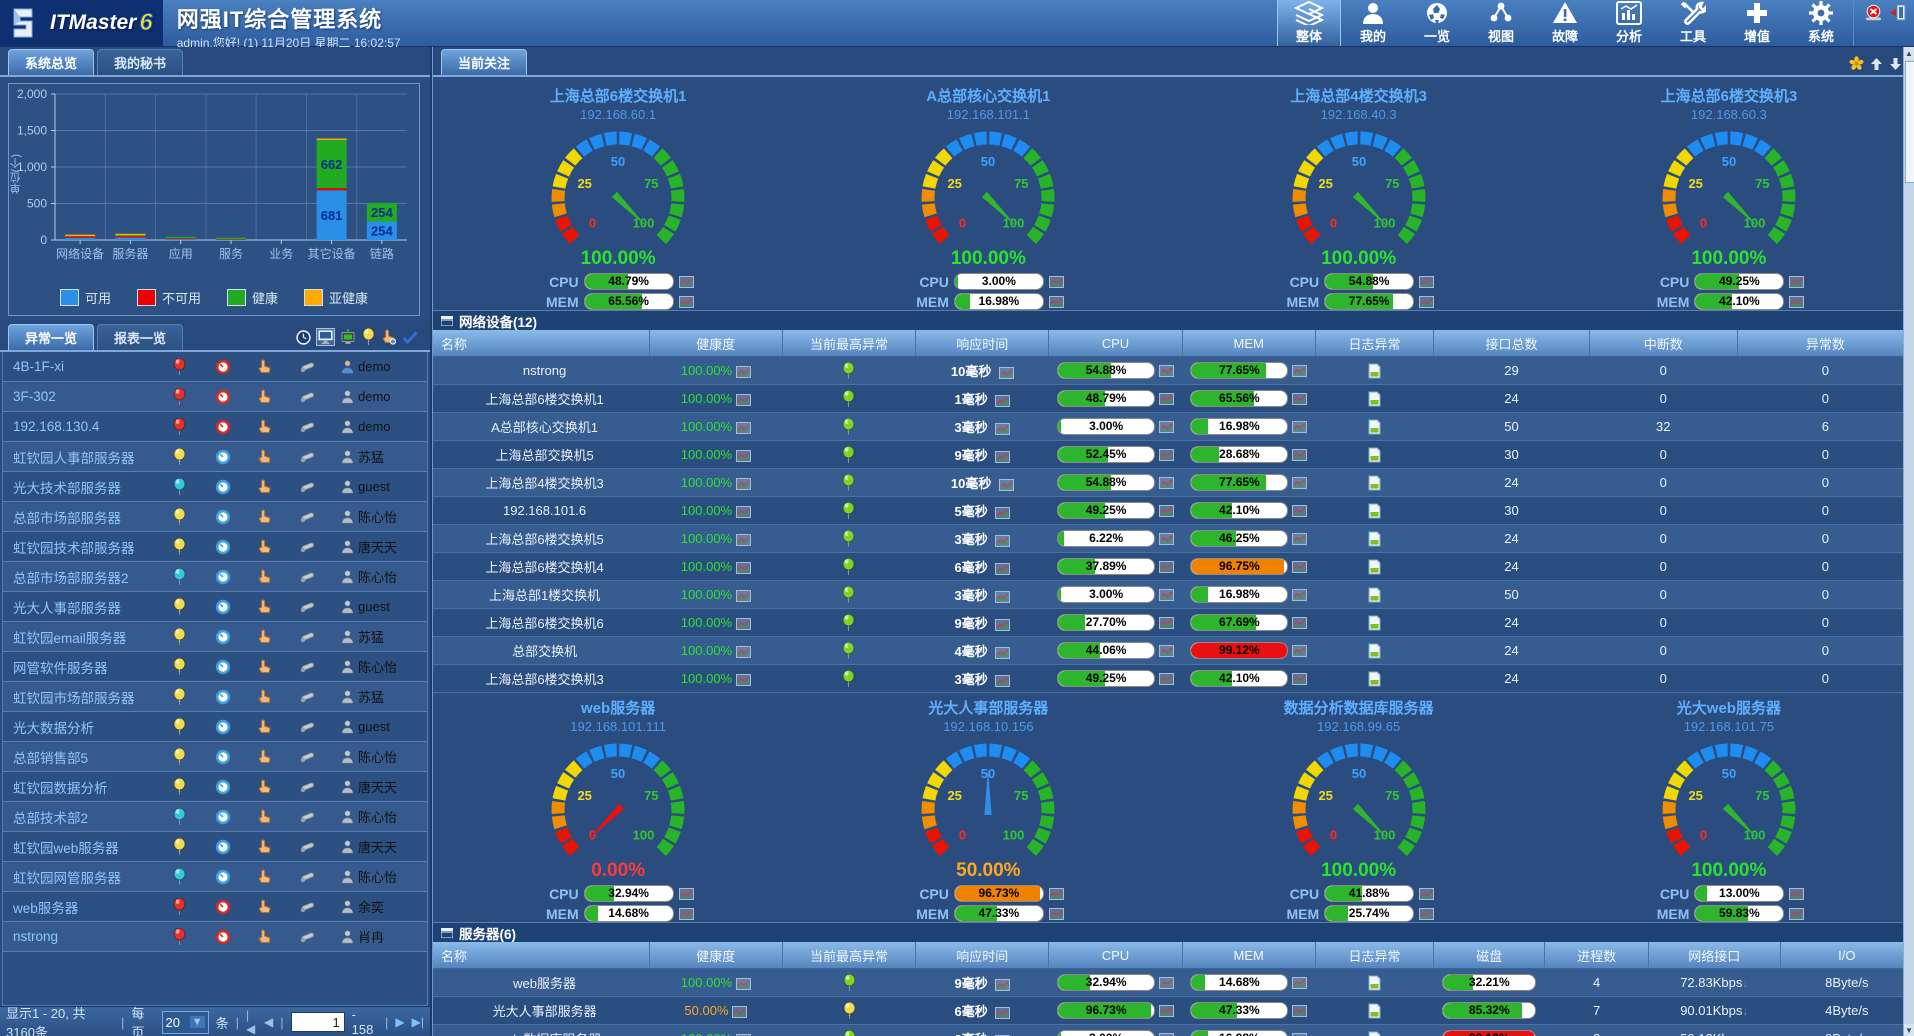 The width and height of the screenshot is (1914, 1036). Describe the element at coordinates (317, 1022) in the screenshot. I see `page-input` at that location.